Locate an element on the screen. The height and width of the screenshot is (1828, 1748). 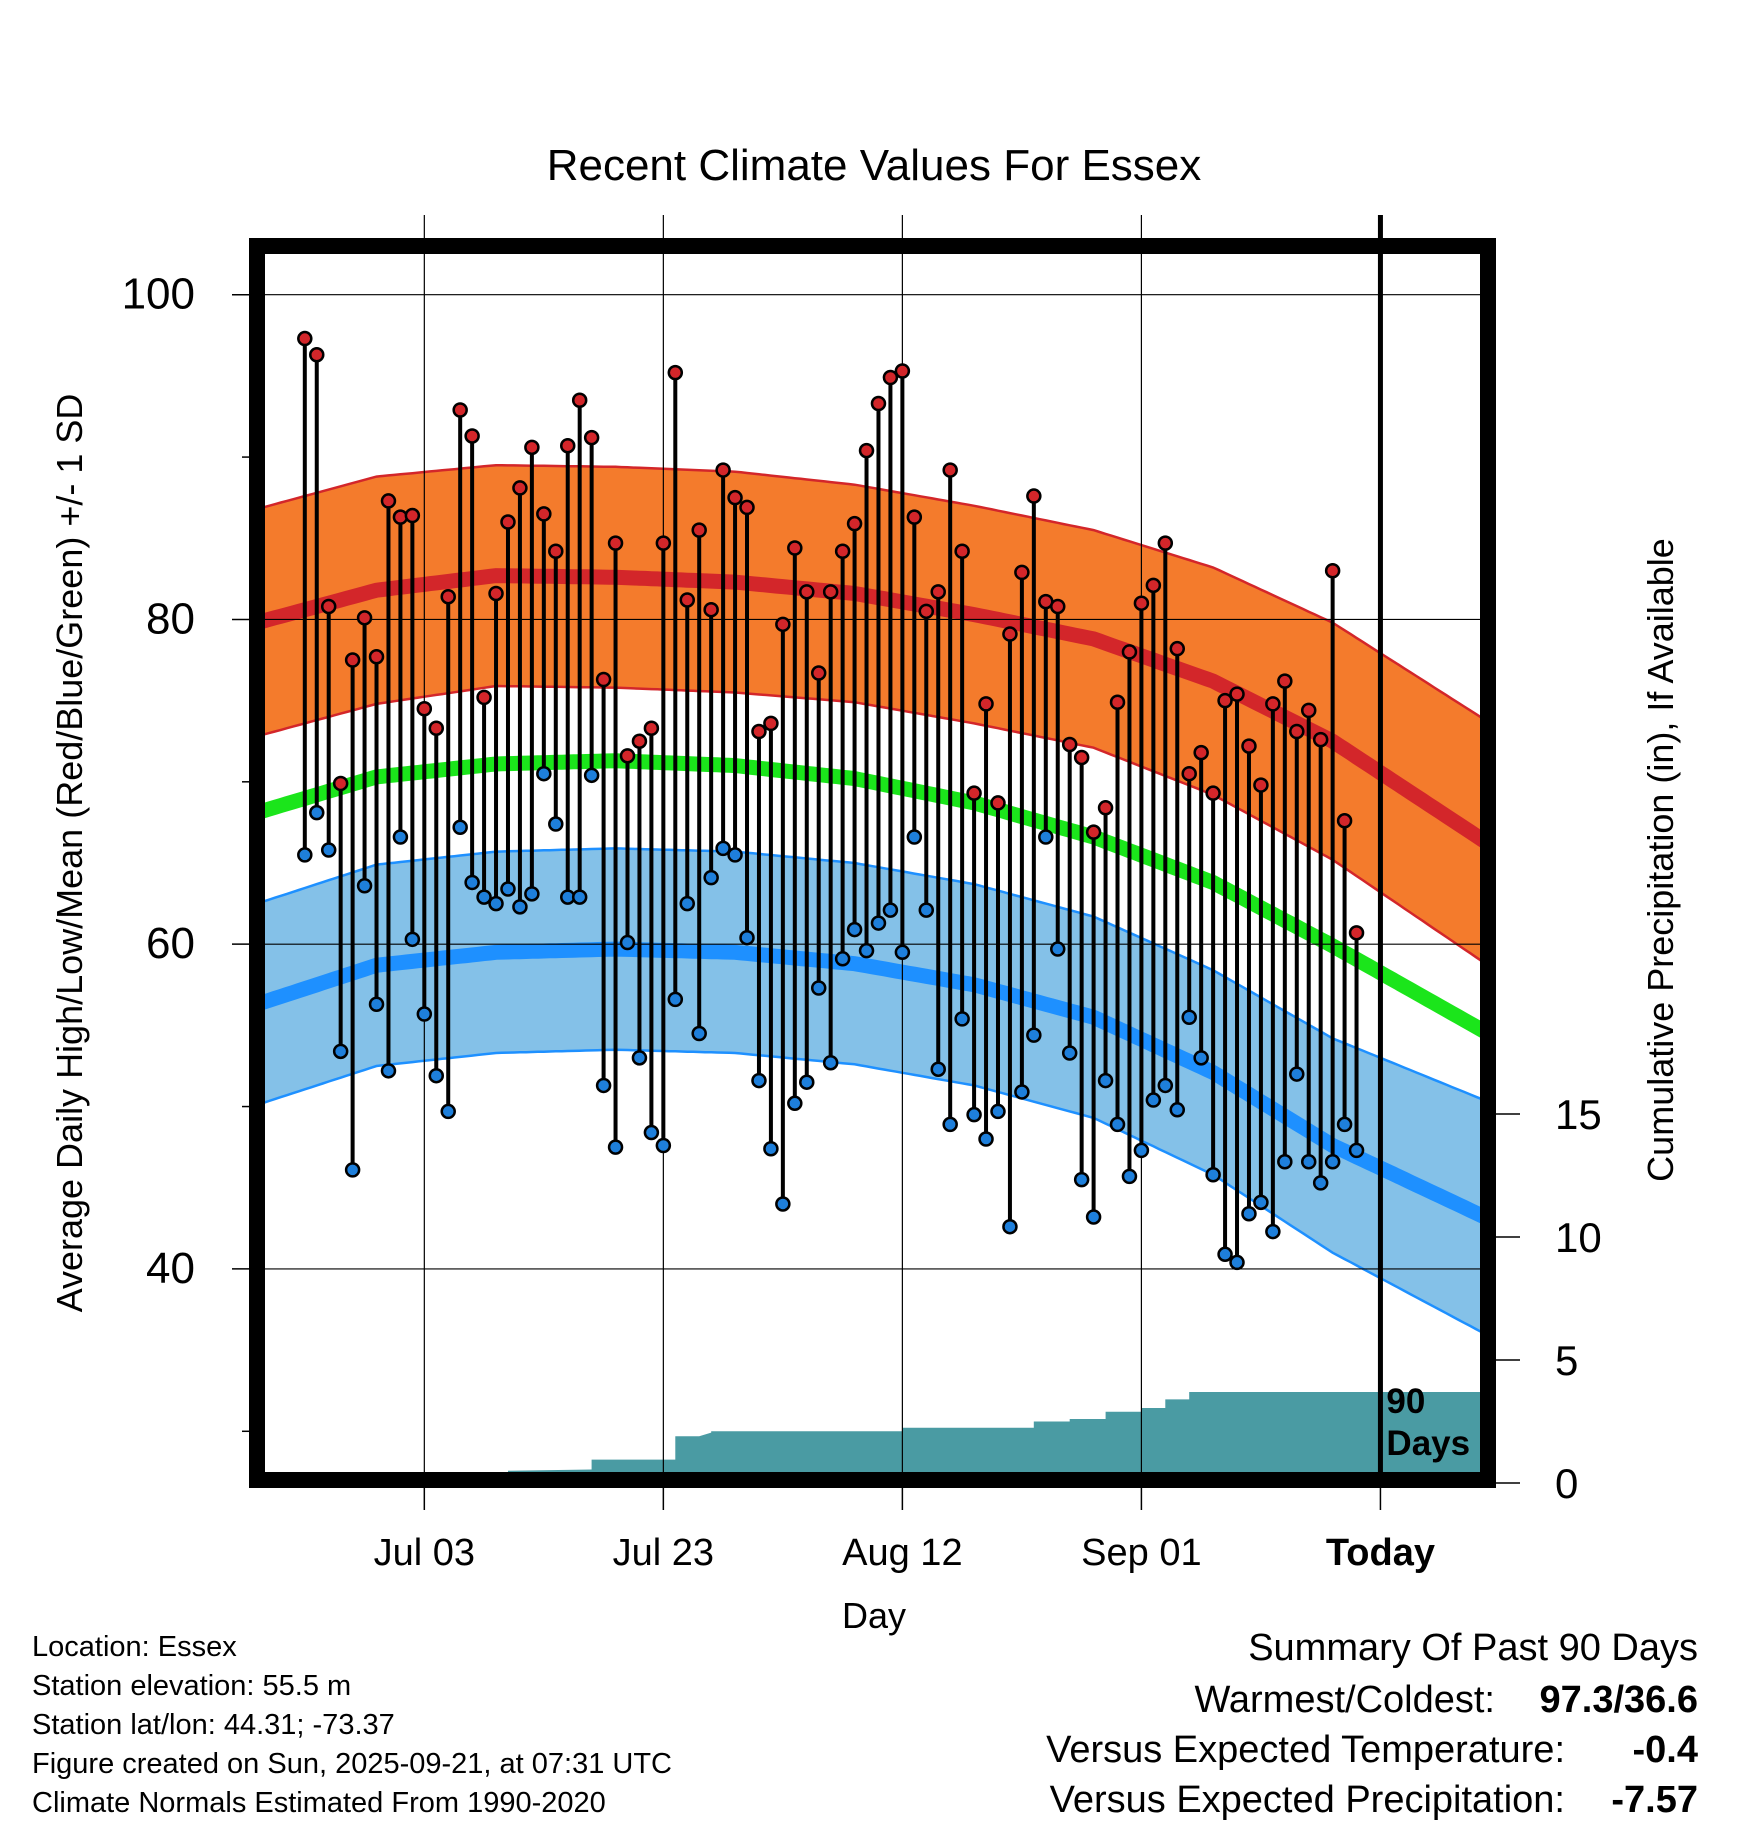
x-tick-label: Jul 23 is located at coordinates (663, 1553).